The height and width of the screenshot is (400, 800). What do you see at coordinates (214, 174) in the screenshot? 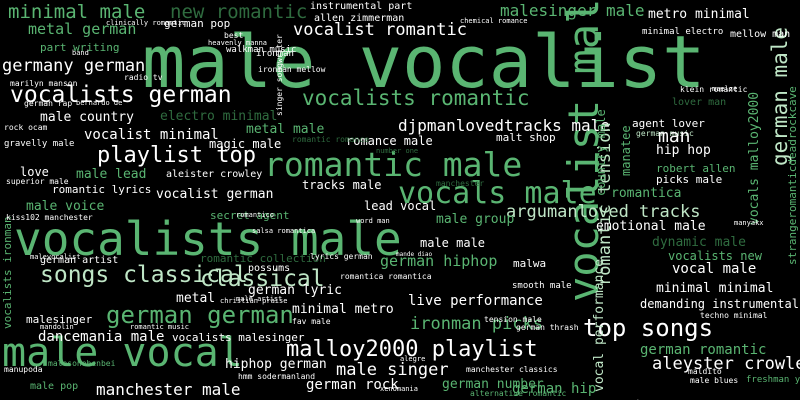
I see `cloud-word: aleister crowley` at bounding box center [214, 174].